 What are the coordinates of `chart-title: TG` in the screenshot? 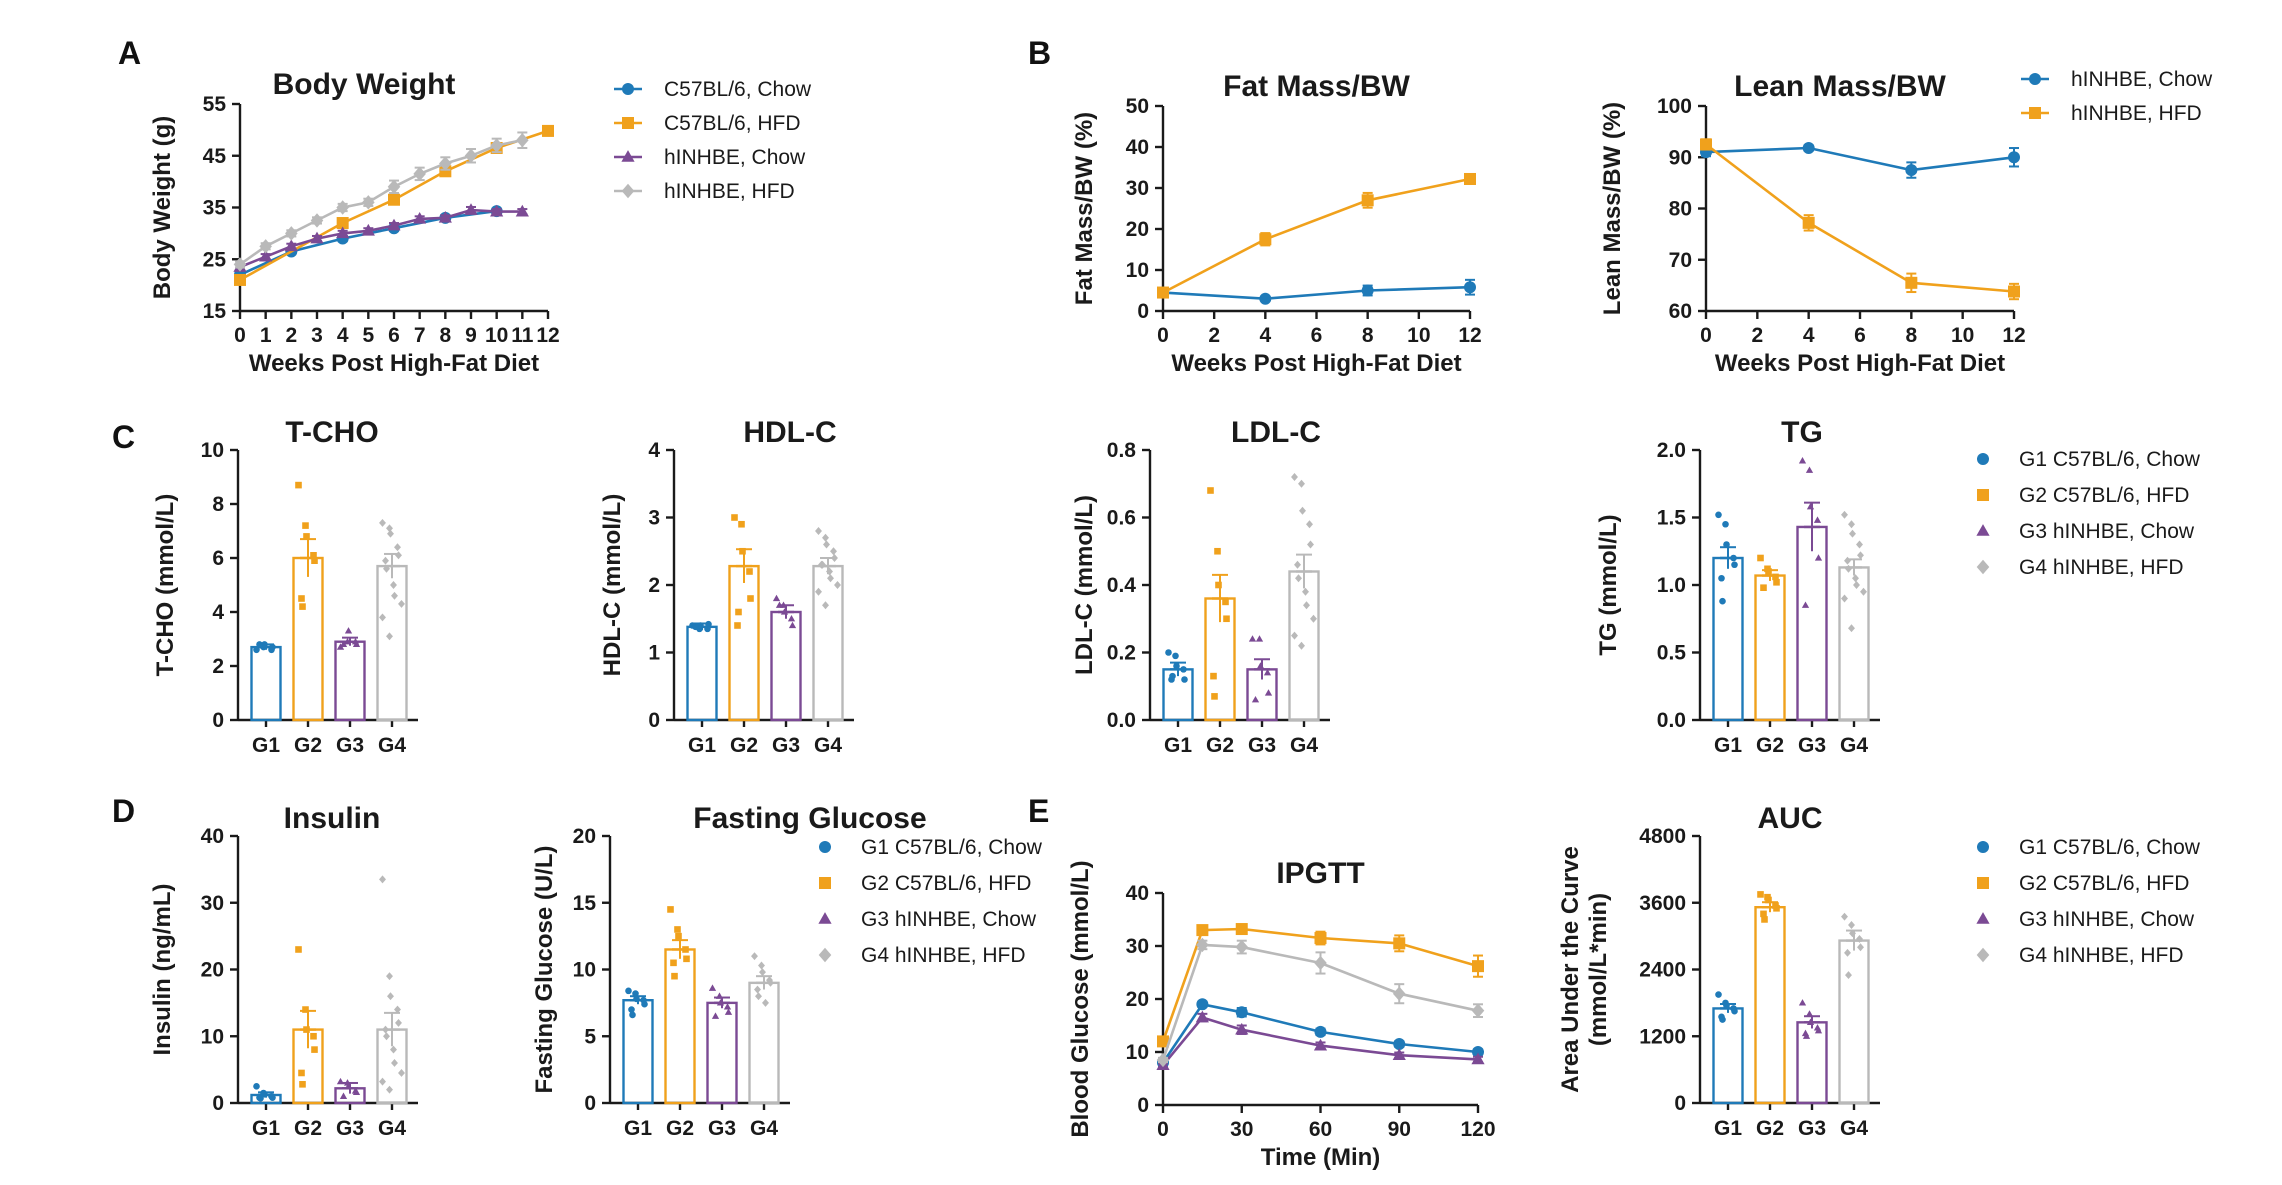 It's located at (1802, 432).